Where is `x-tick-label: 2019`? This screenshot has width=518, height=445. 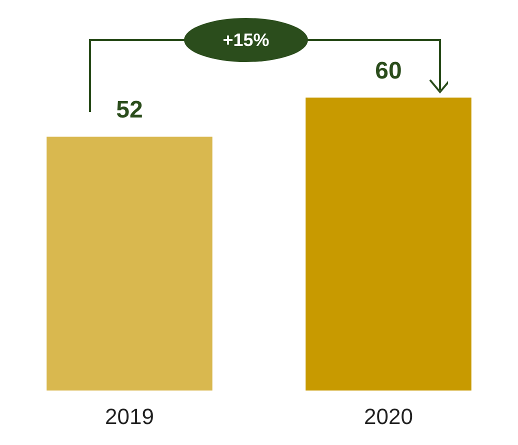 x-tick-label: 2019 is located at coordinates (129, 416).